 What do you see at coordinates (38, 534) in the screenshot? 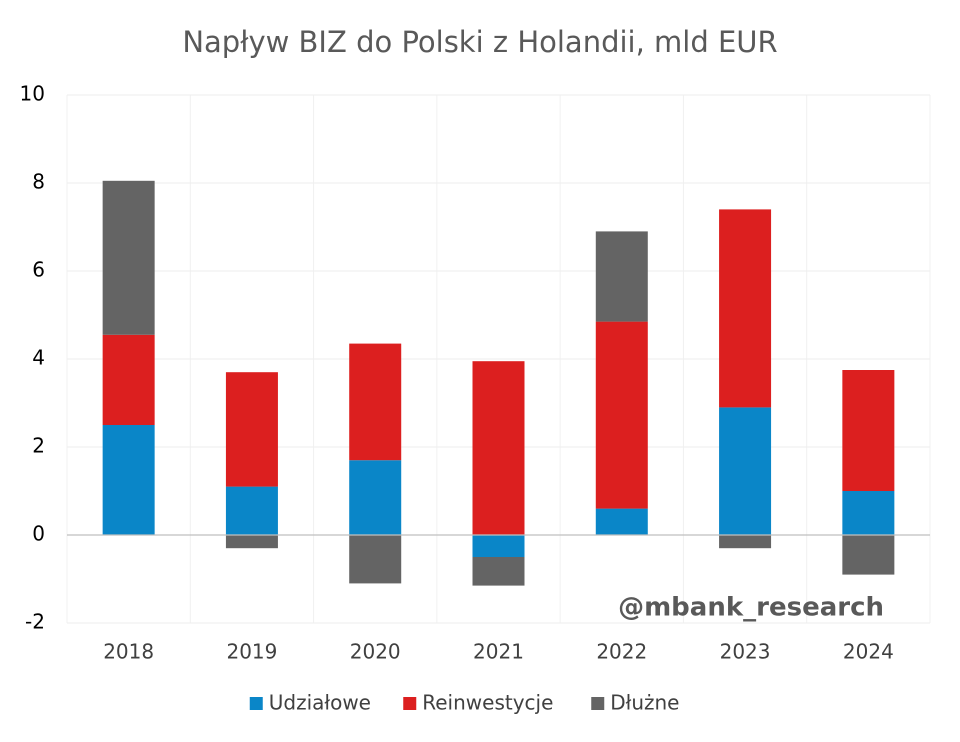
I see `y-tick-label: 0` at bounding box center [38, 534].